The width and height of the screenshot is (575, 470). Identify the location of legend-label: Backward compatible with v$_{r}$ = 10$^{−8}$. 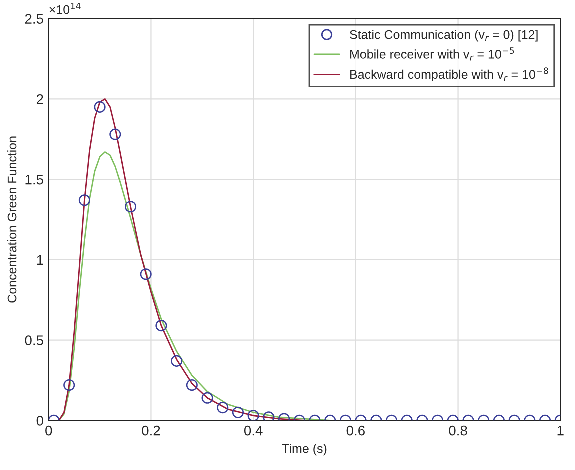
(449, 75).